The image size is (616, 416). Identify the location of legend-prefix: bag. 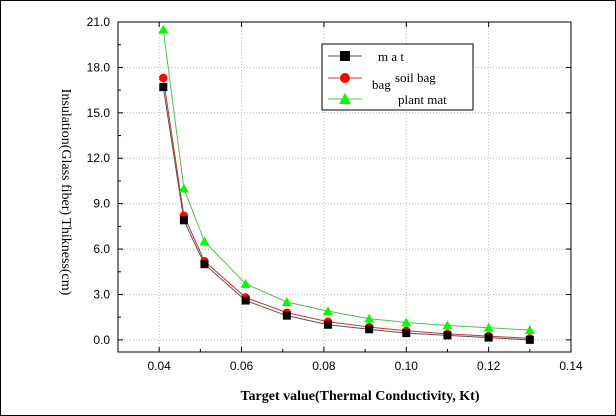
(381, 84).